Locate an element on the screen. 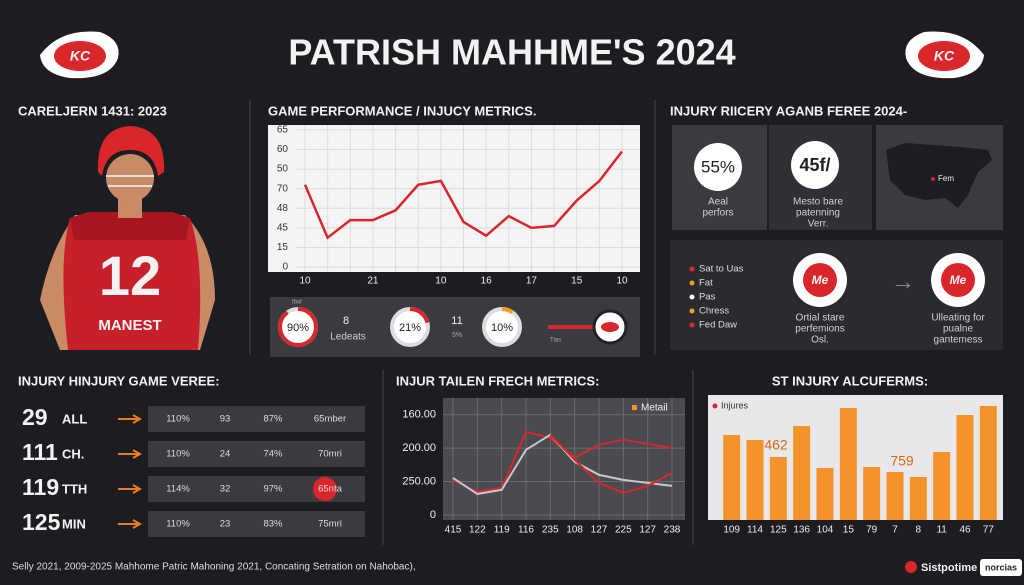  performance-chart: 0 15 45 48 70 50 60 65 10 21 10 16 17 15 10 is located at coordinates (458, 206).